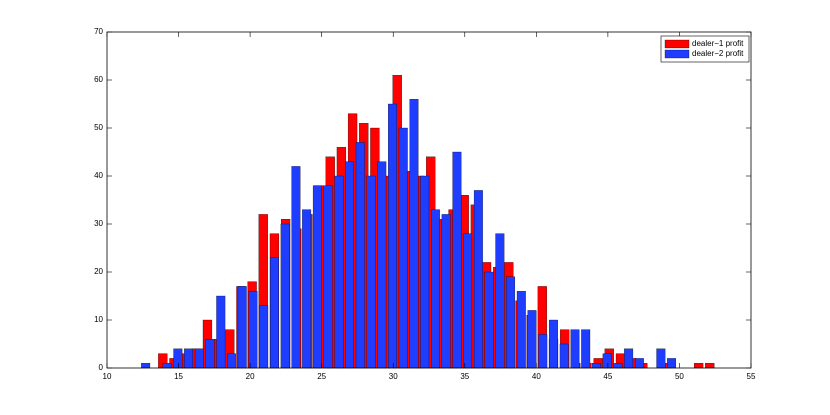 The image size is (830, 415). What do you see at coordinates (718, 53) in the screenshot?
I see `legend-label: dealer−2 profit` at bounding box center [718, 53].